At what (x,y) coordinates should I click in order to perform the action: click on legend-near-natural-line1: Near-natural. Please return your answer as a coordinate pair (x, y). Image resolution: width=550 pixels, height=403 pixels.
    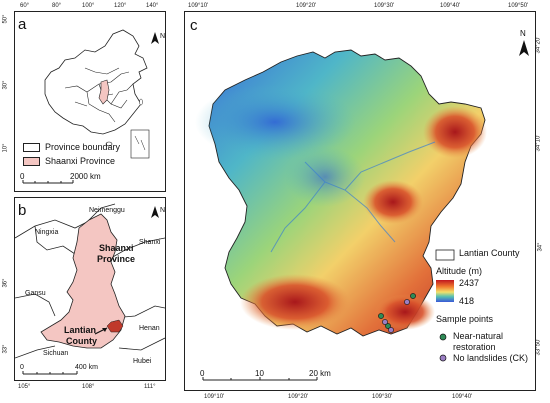
    Looking at the image, I should click on (478, 336).